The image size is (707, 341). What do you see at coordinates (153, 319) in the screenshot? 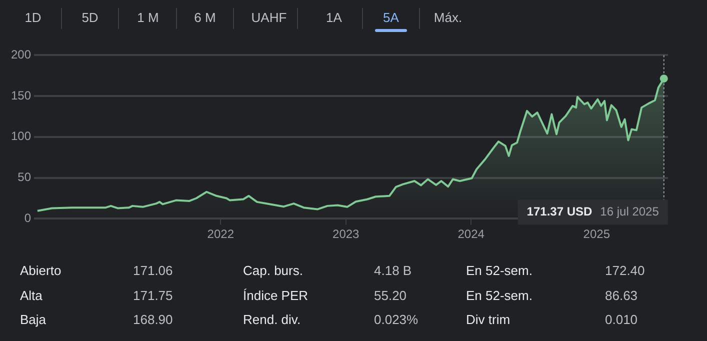
I see `text: 168.90` at bounding box center [153, 319].